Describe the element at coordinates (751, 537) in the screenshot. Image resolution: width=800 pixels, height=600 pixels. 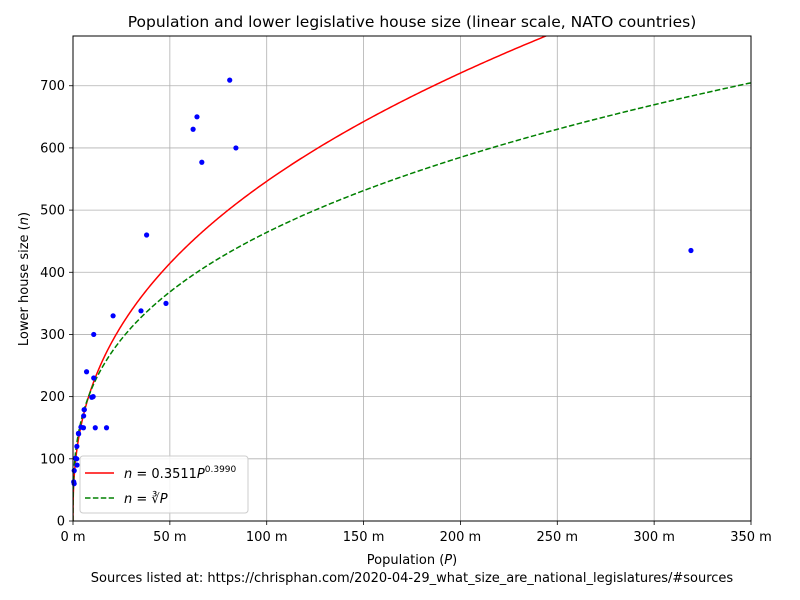
I see `x-tick-label: 350 m` at that location.